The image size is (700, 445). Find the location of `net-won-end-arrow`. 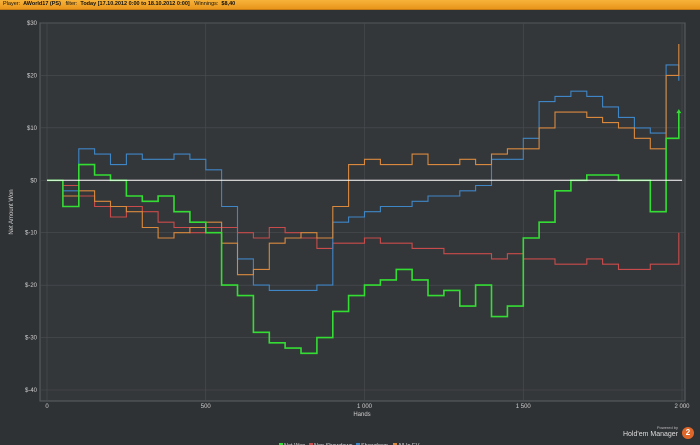

net-won-end-arrow is located at coordinates (679, 111).